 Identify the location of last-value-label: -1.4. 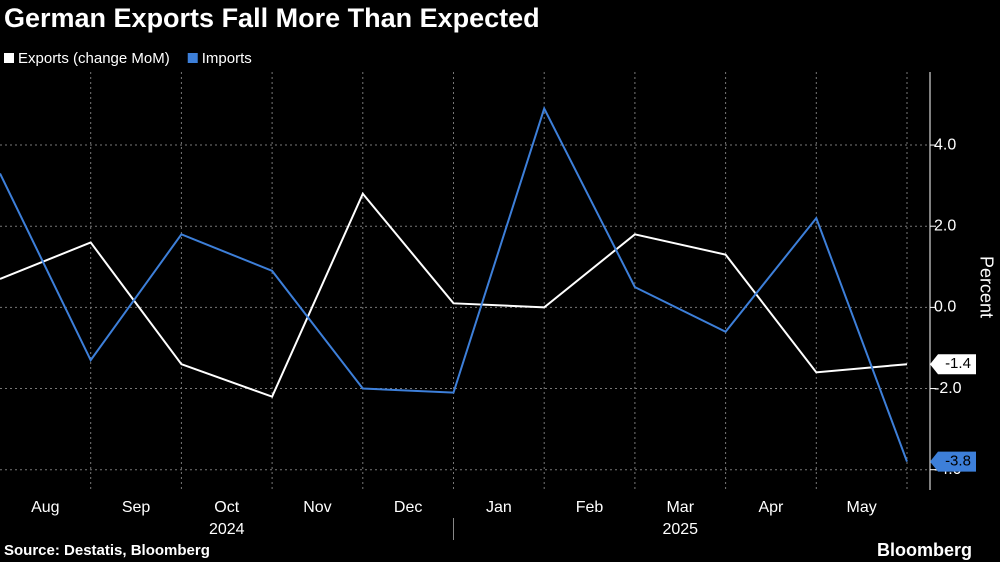
(958, 363).